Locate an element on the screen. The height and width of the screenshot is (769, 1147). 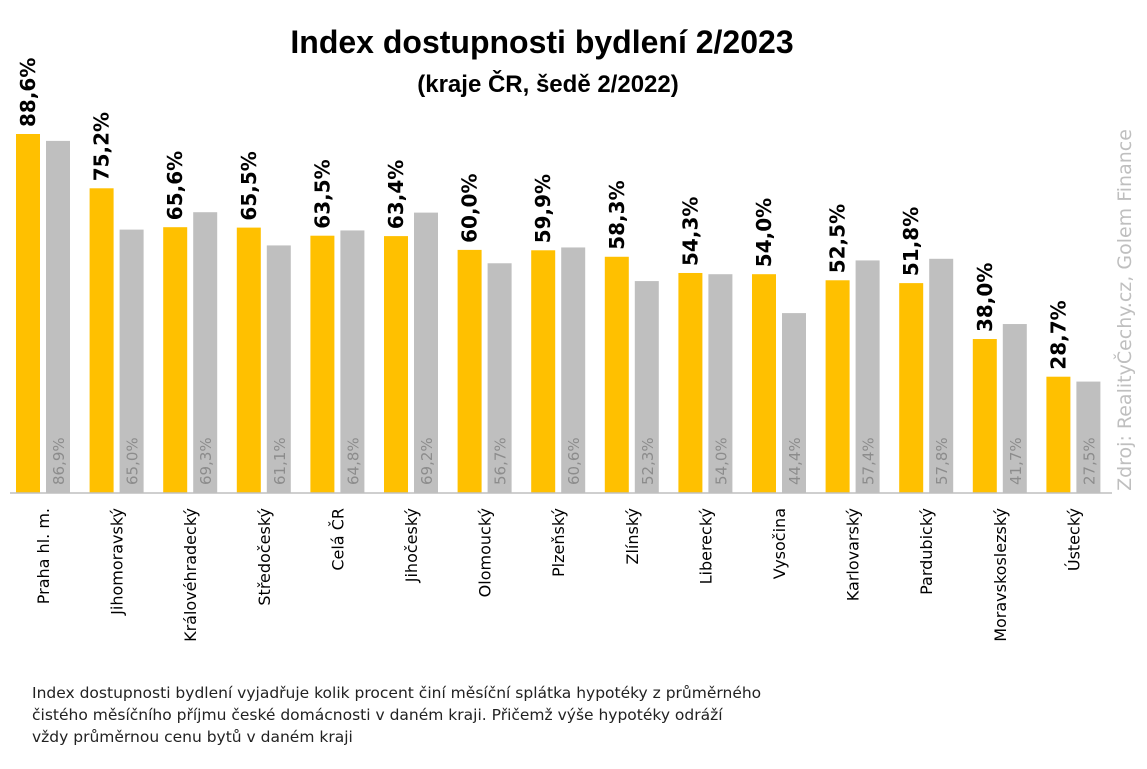
data-label-2023: 38,0% is located at coordinates (985, 297).